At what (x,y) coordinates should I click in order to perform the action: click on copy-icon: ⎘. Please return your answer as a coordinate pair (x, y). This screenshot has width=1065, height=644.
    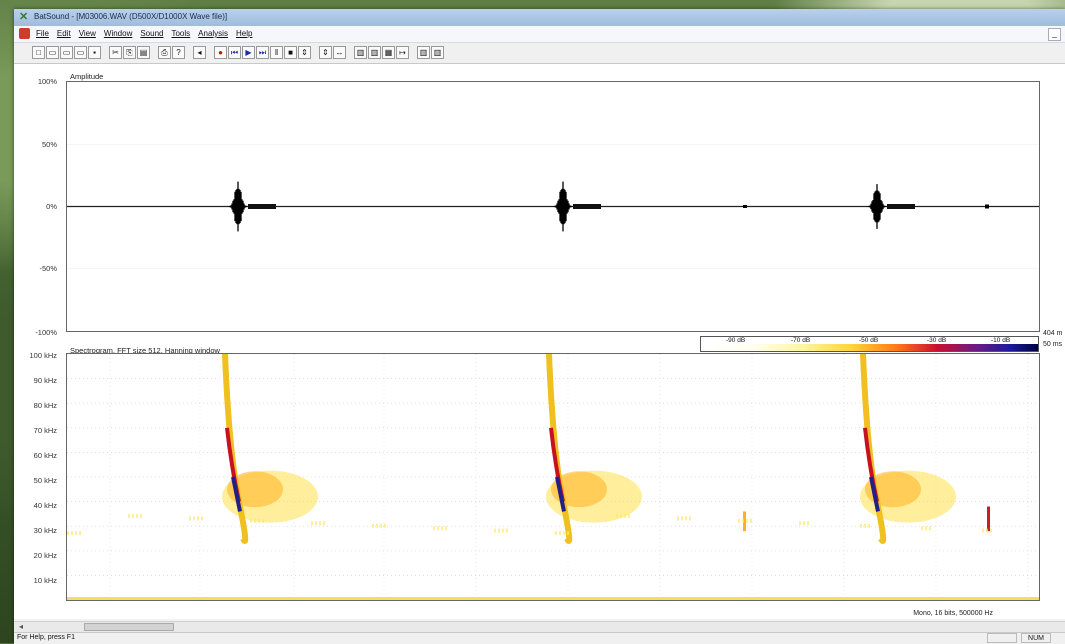
    Looking at the image, I should click on (129, 52).